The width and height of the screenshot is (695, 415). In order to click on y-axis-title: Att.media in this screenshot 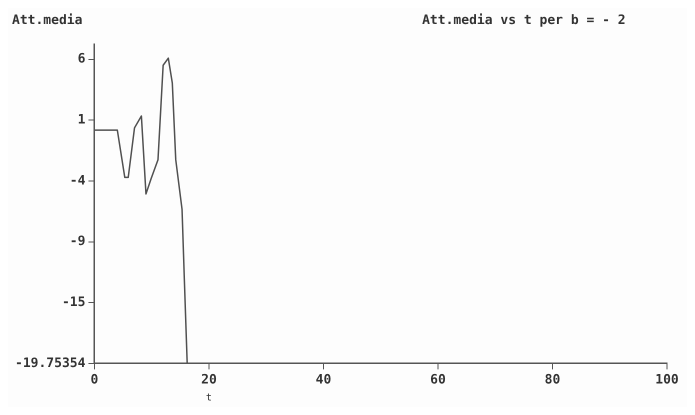, I will do `click(47, 20)`.